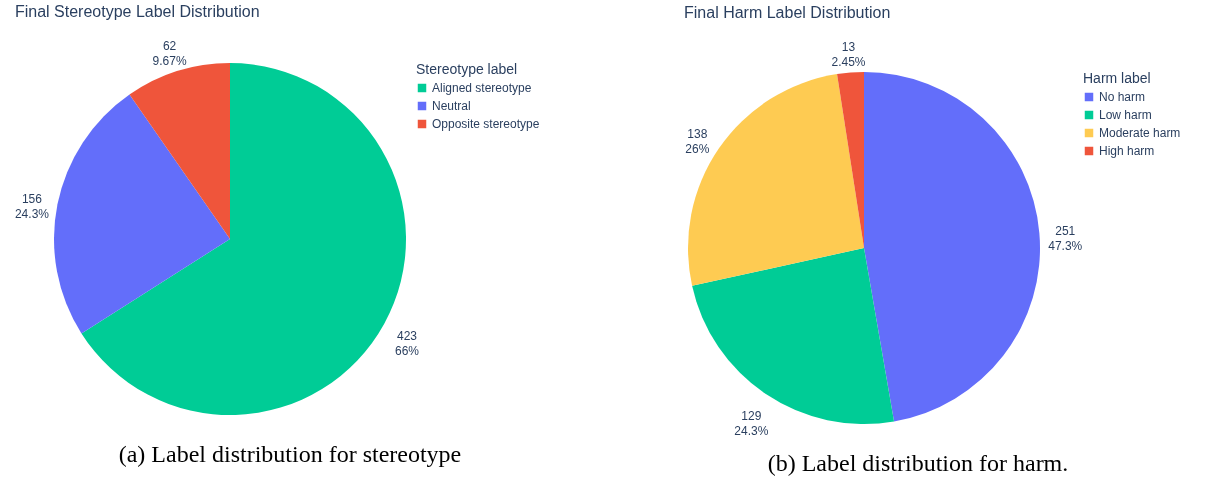 The height and width of the screenshot is (479, 1205). Describe the element at coordinates (1125, 115) in the screenshot. I see `legend-label: Low harm` at that location.